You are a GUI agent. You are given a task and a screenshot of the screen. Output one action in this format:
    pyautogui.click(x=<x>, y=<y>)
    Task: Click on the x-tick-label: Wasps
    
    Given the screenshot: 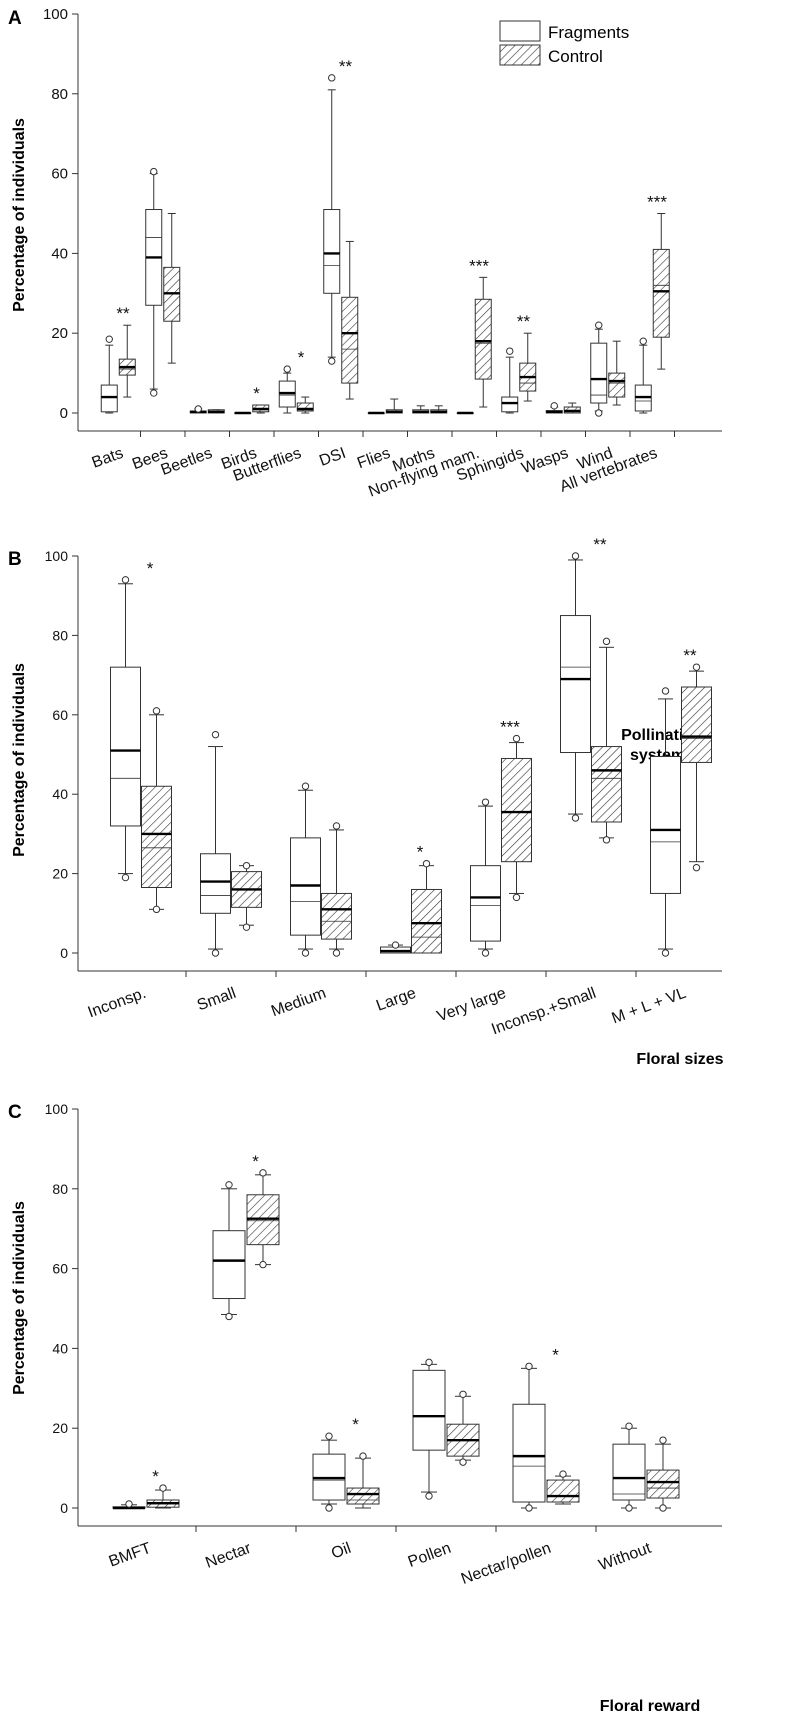 What is the action you would take?
    pyautogui.click(x=544, y=461)
    